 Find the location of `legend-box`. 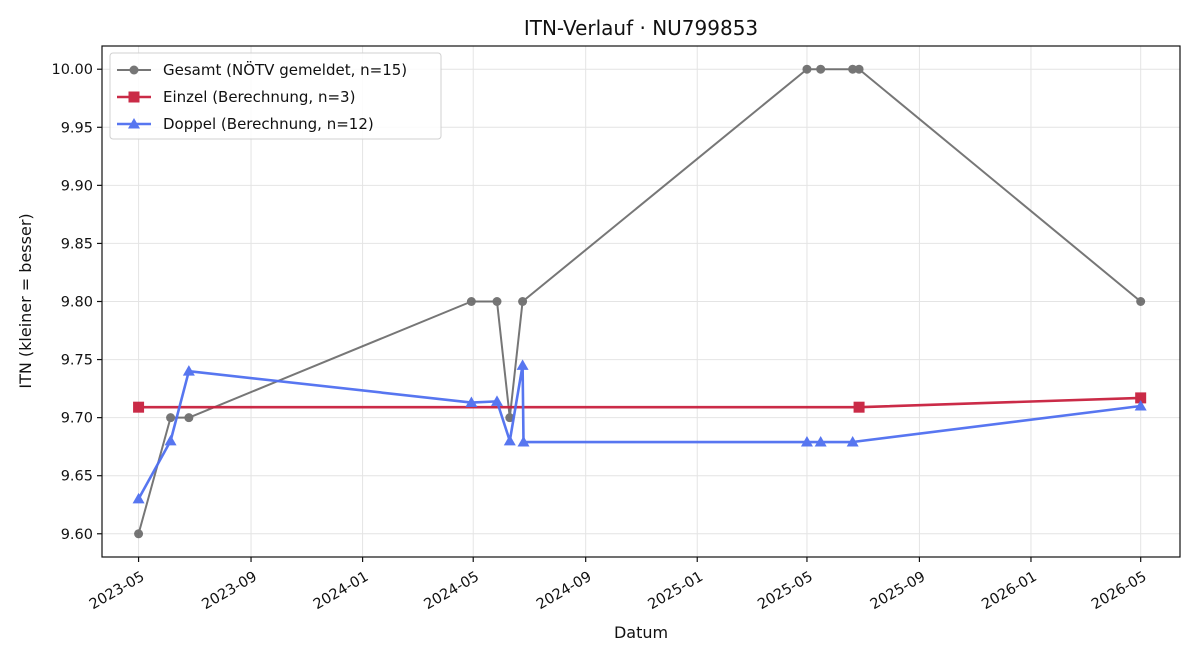

legend-box is located at coordinates (275, 96).